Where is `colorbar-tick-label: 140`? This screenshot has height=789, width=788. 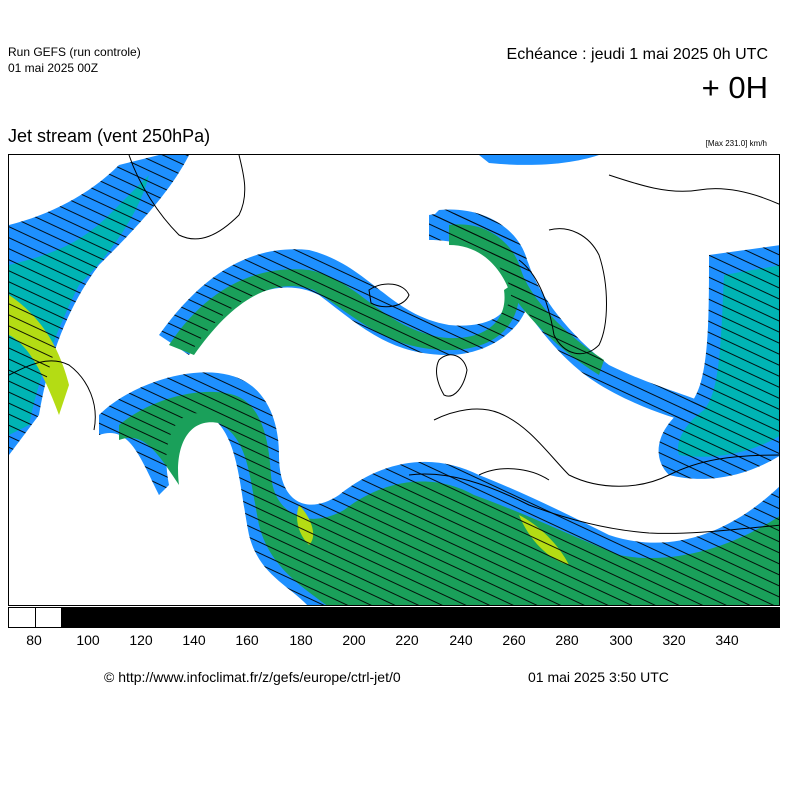
colorbar-tick-label: 140 is located at coordinates (194, 640).